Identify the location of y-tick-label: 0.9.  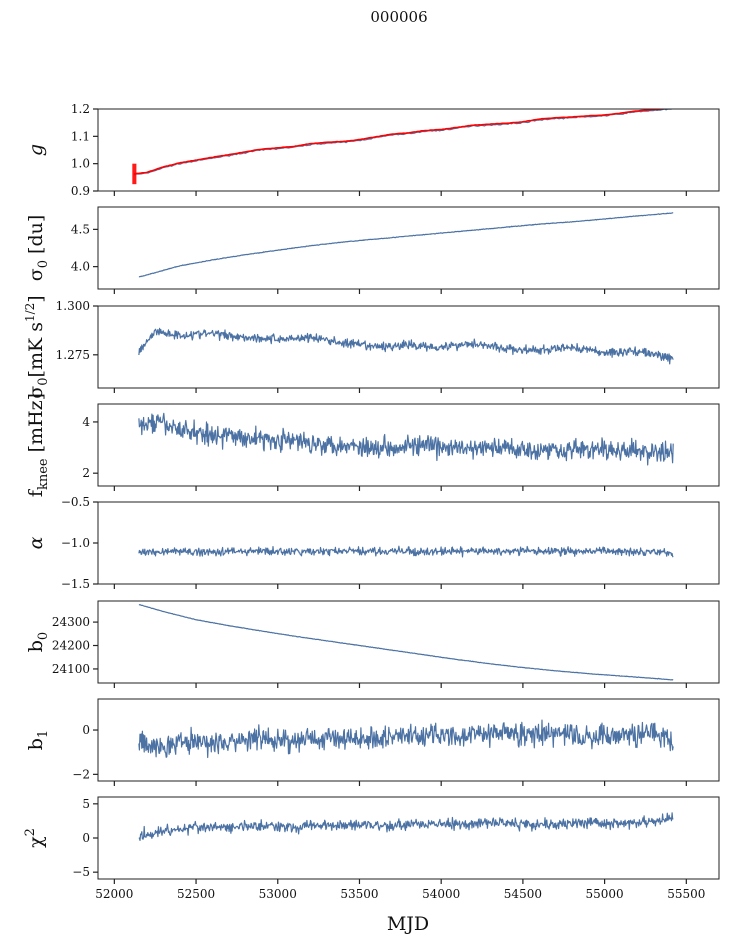
(80, 191).